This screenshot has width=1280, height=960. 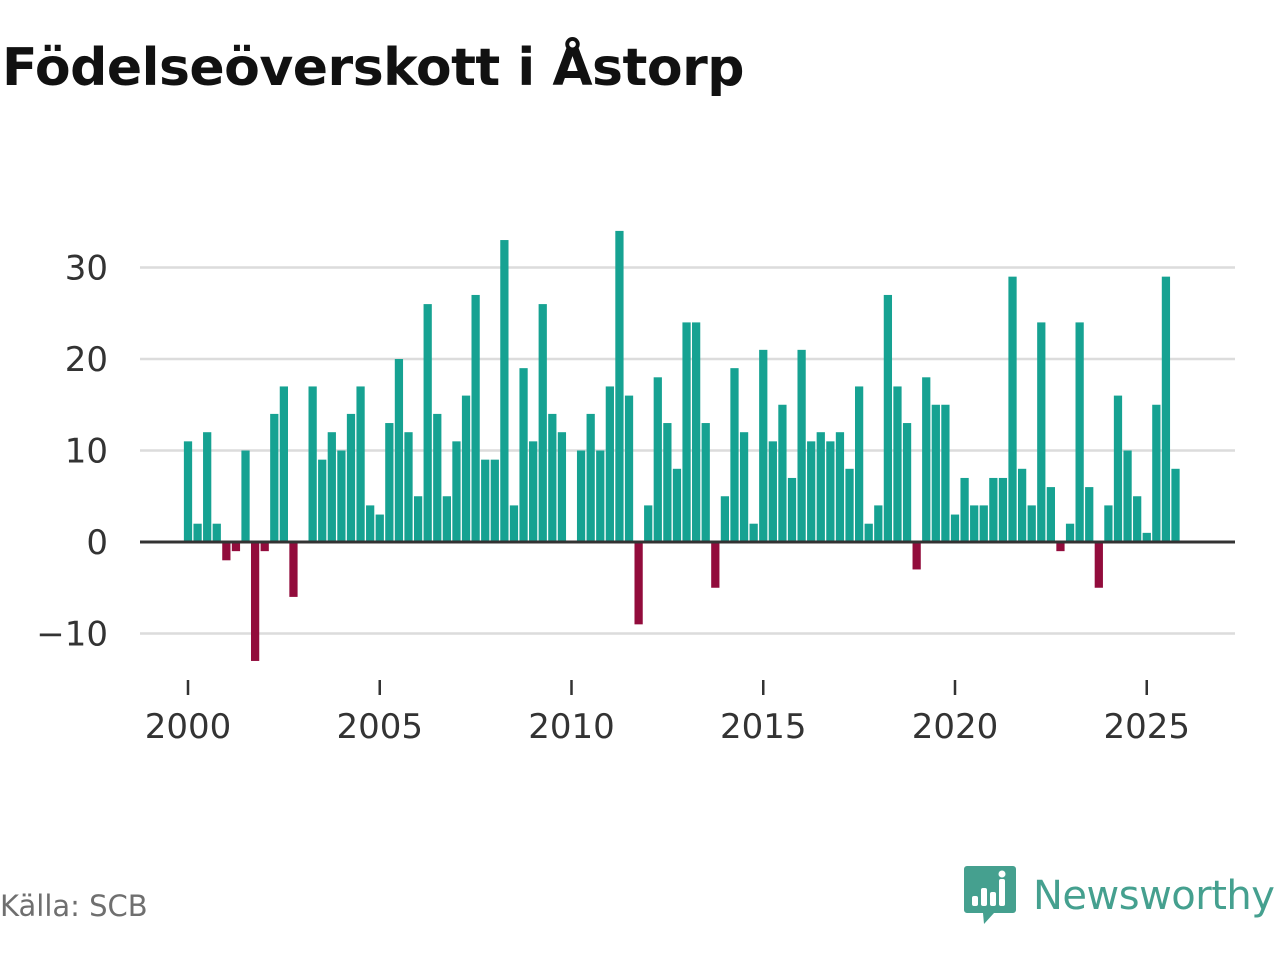 I want to click on y-tick-label: −10, so click(x=72, y=635).